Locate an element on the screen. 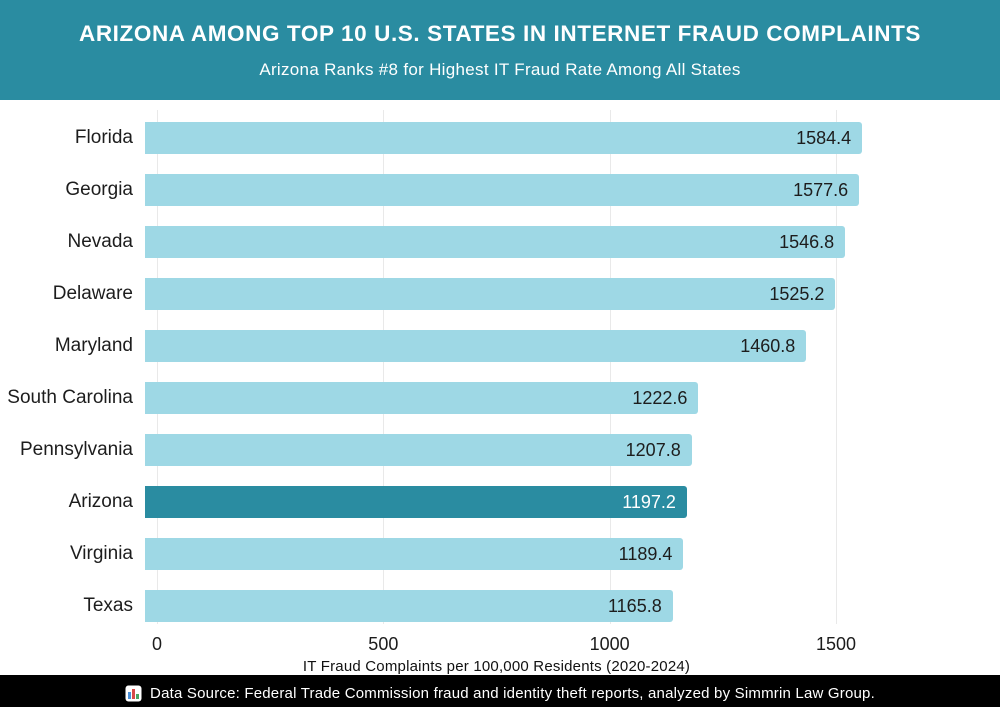 The width and height of the screenshot is (1000, 707). bar-track: 1222.6 is located at coordinates (572, 398).